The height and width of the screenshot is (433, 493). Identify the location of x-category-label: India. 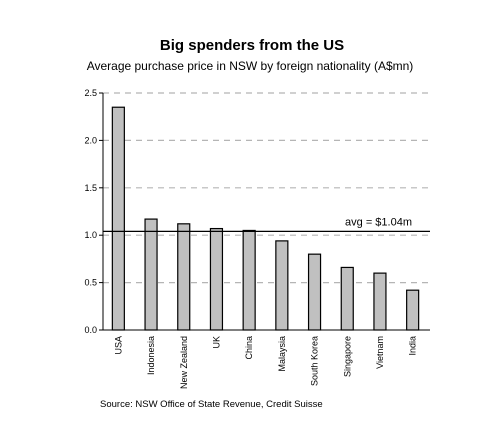
(413, 346).